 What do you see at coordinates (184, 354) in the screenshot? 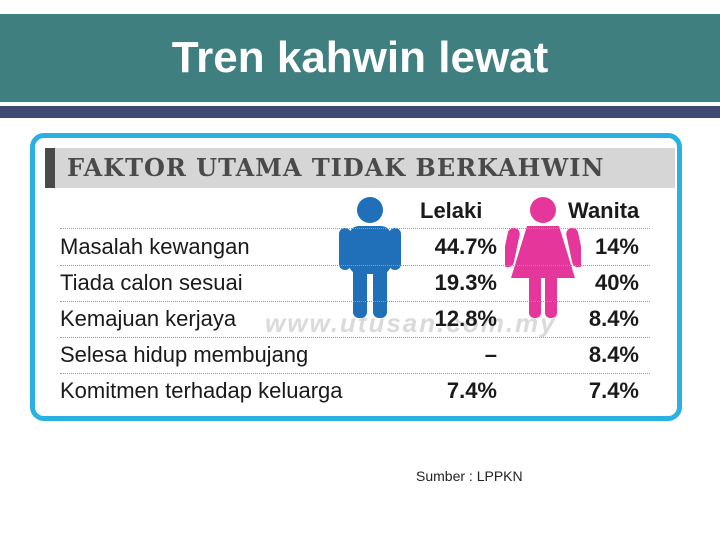
I see `row-label: Selesa hidup membujang` at bounding box center [184, 354].